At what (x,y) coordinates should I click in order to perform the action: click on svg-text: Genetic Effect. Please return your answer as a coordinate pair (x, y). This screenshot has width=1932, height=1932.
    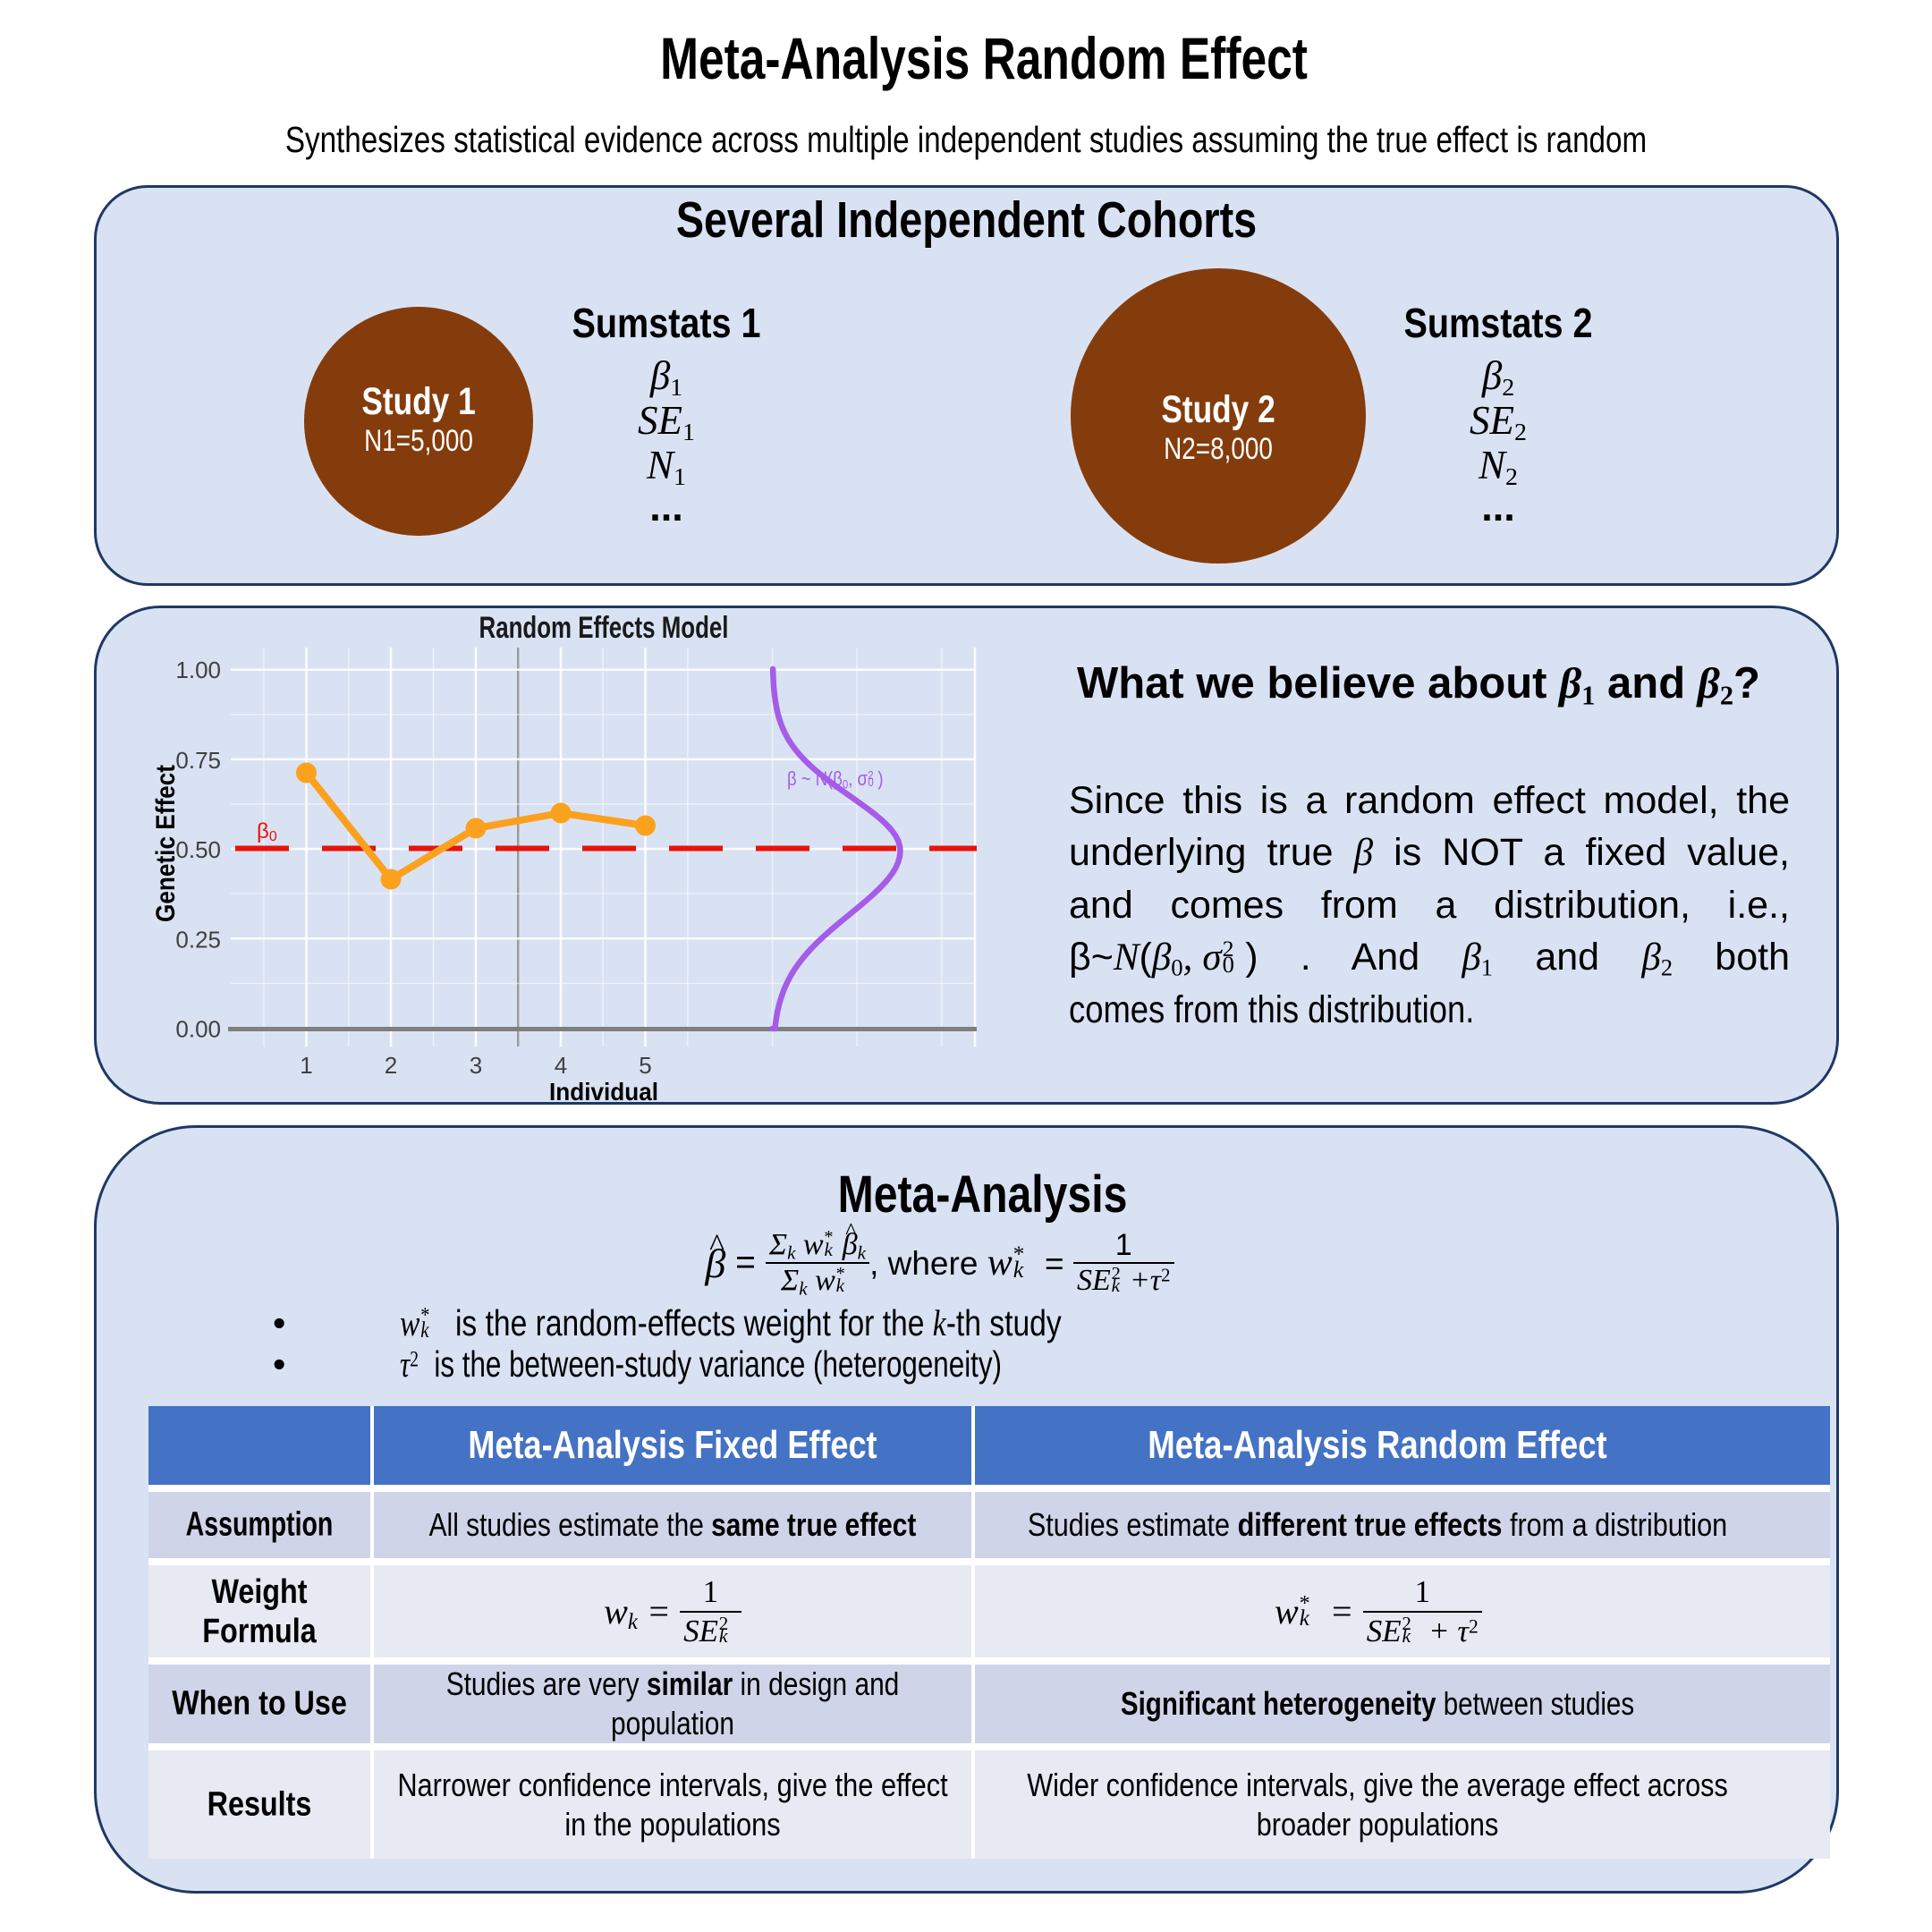
    Looking at the image, I should click on (166, 843).